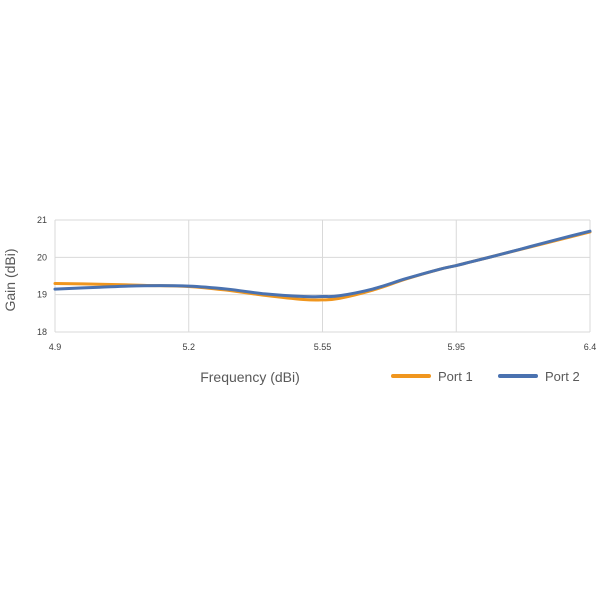 Image resolution: width=600 pixels, height=600 pixels. I want to click on x-tick-label: 4.9, so click(55, 347).